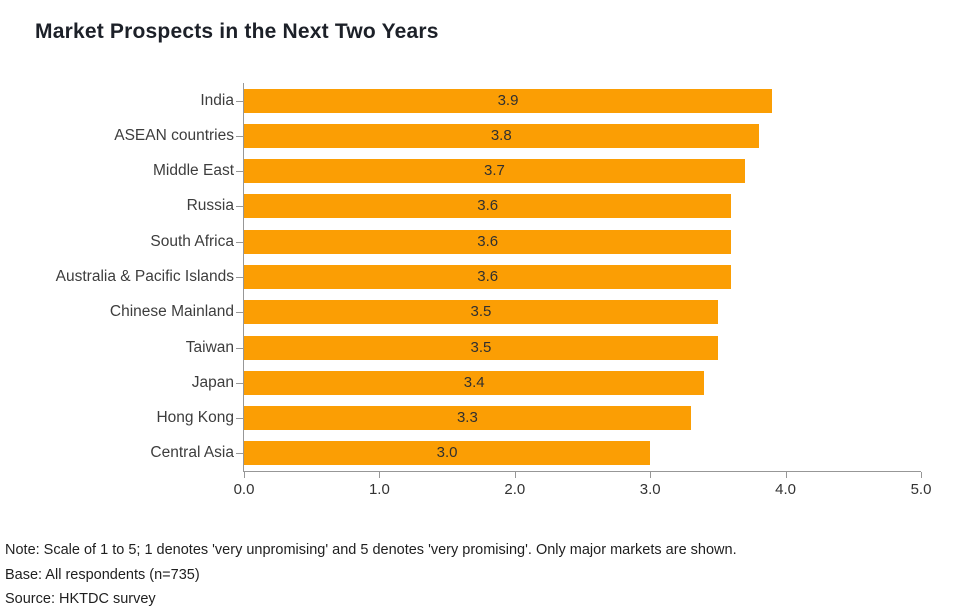 The height and width of the screenshot is (608, 964). I want to click on bar-row: Central Asia 3.0, so click(535, 453).